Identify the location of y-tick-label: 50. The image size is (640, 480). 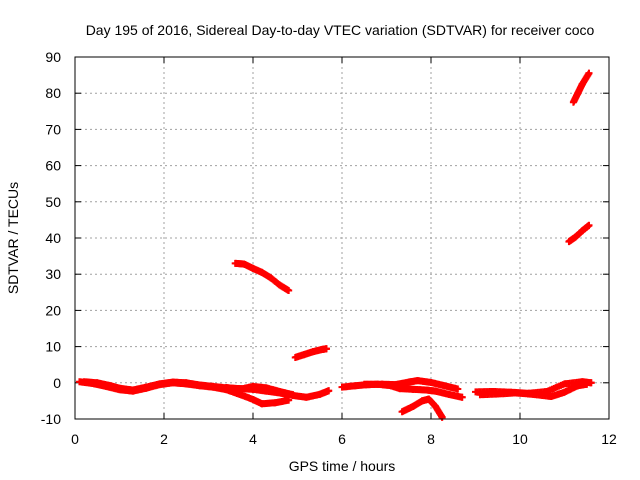
(53, 202).